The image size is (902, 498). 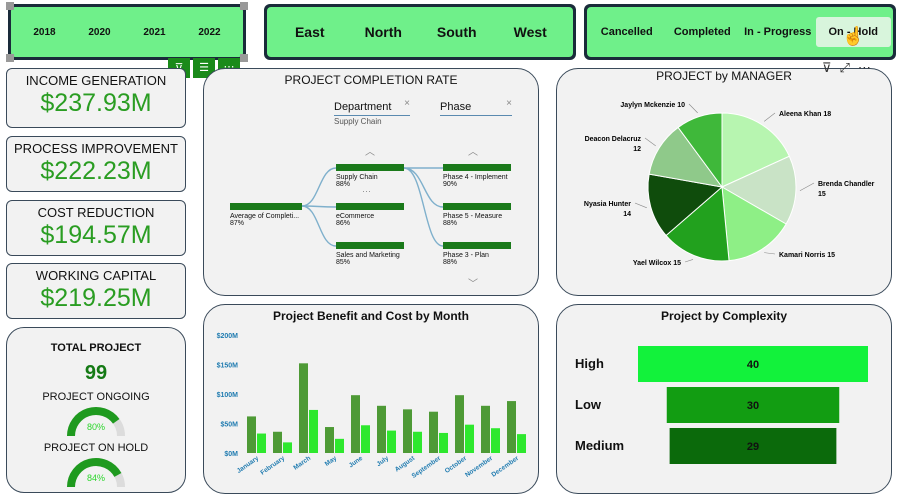 I want to click on decomp-node-phase: Phase 4 - Implement 90%, so click(x=477, y=176).